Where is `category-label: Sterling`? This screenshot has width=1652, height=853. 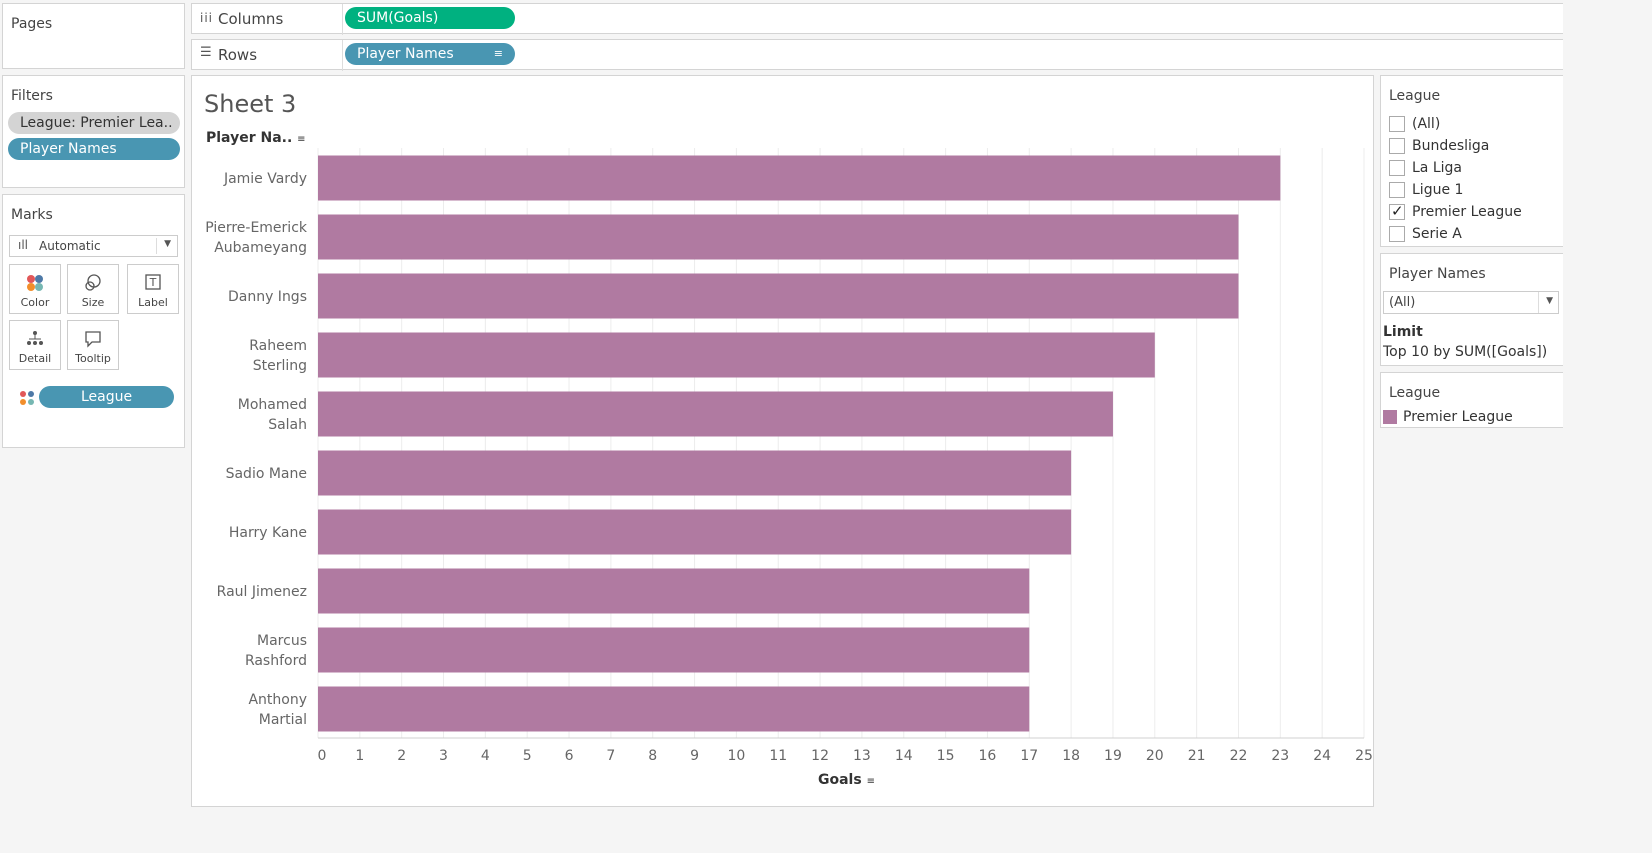
category-label: Sterling is located at coordinates (280, 366).